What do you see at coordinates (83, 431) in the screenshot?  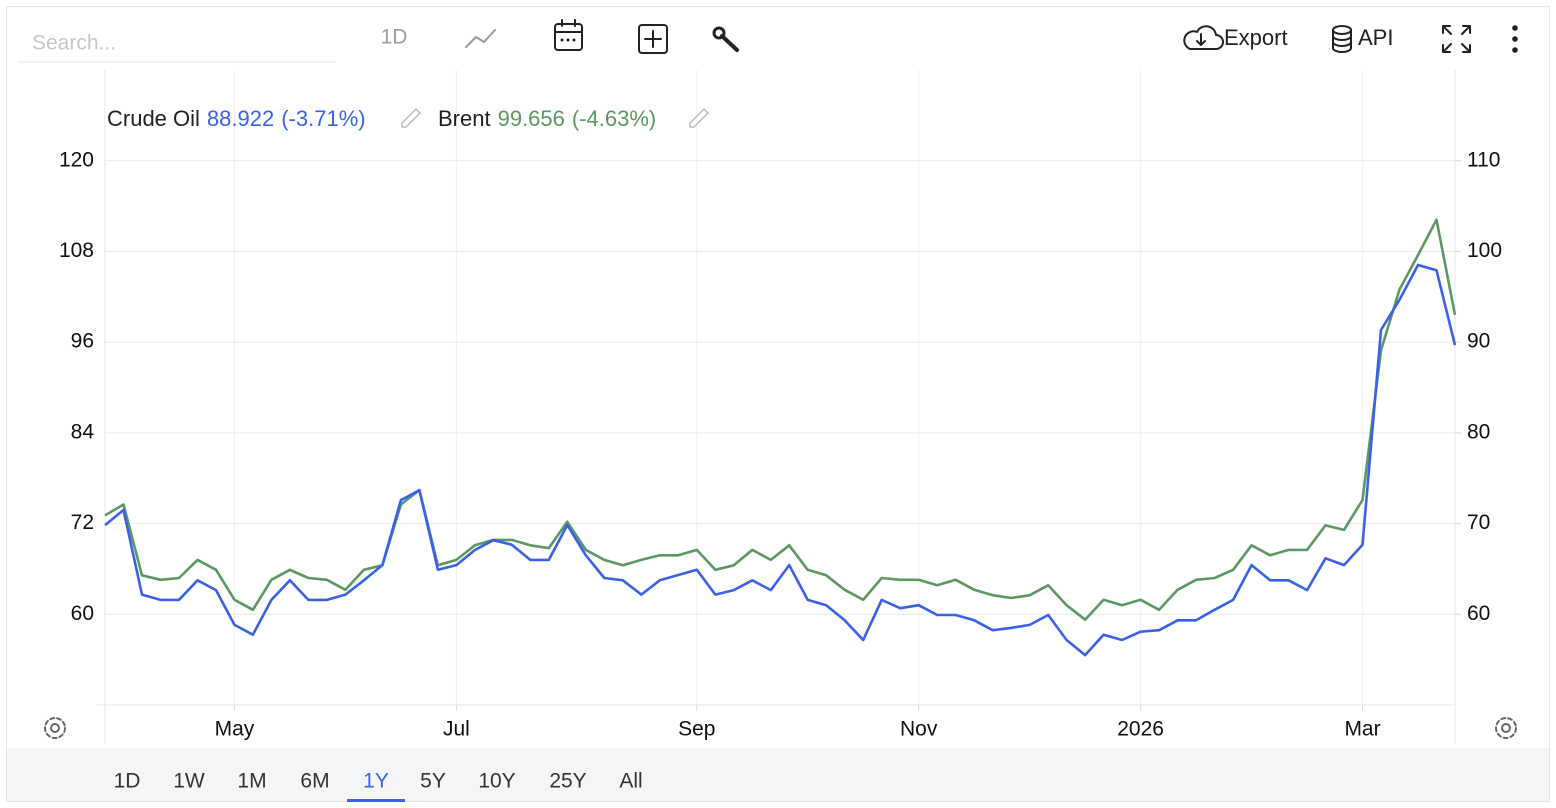 I see `y-tick-label: 84` at bounding box center [83, 431].